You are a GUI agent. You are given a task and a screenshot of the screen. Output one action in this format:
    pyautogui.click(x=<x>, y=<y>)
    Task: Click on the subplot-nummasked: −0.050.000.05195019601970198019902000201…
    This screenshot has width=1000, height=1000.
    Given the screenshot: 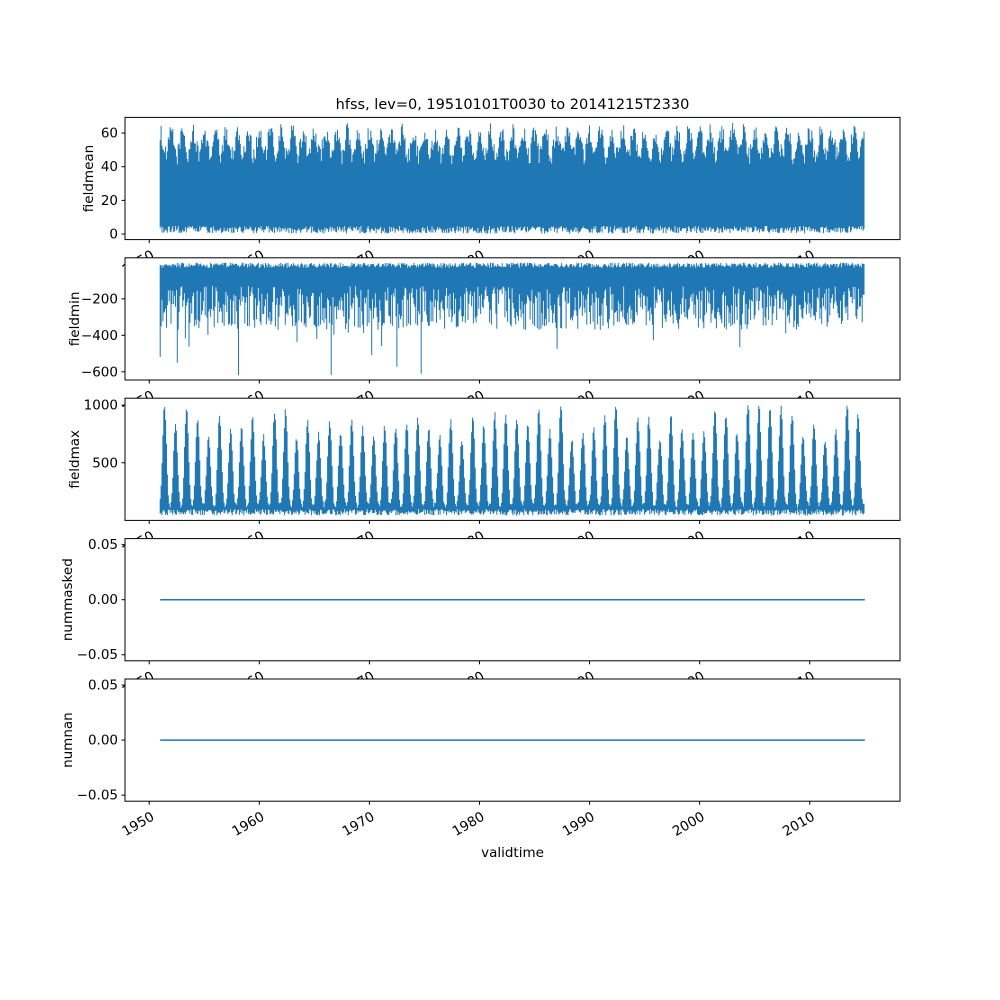 What is the action you would take?
    pyautogui.click(x=480, y=618)
    